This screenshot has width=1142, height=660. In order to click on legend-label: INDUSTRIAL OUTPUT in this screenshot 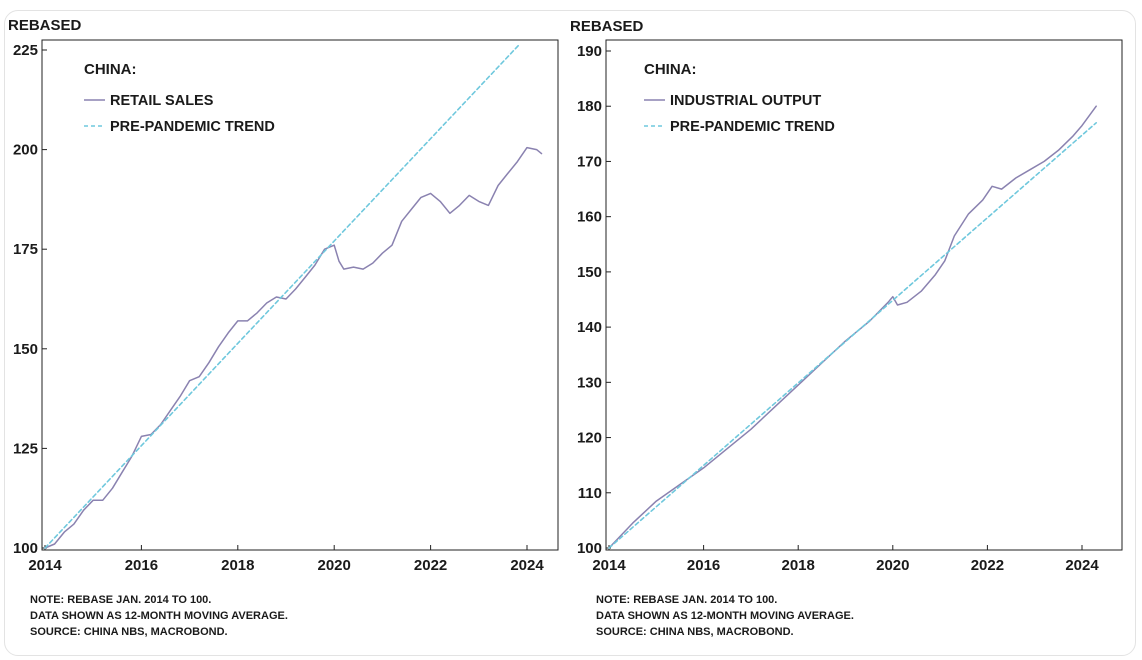, I will do `click(745, 101)`.